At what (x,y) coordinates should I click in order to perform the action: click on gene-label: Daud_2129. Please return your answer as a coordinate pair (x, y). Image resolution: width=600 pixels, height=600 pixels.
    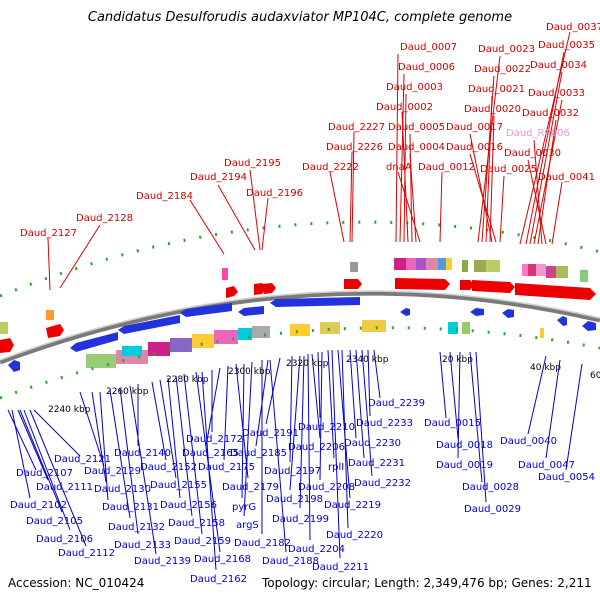
    Looking at the image, I should click on (112, 471).